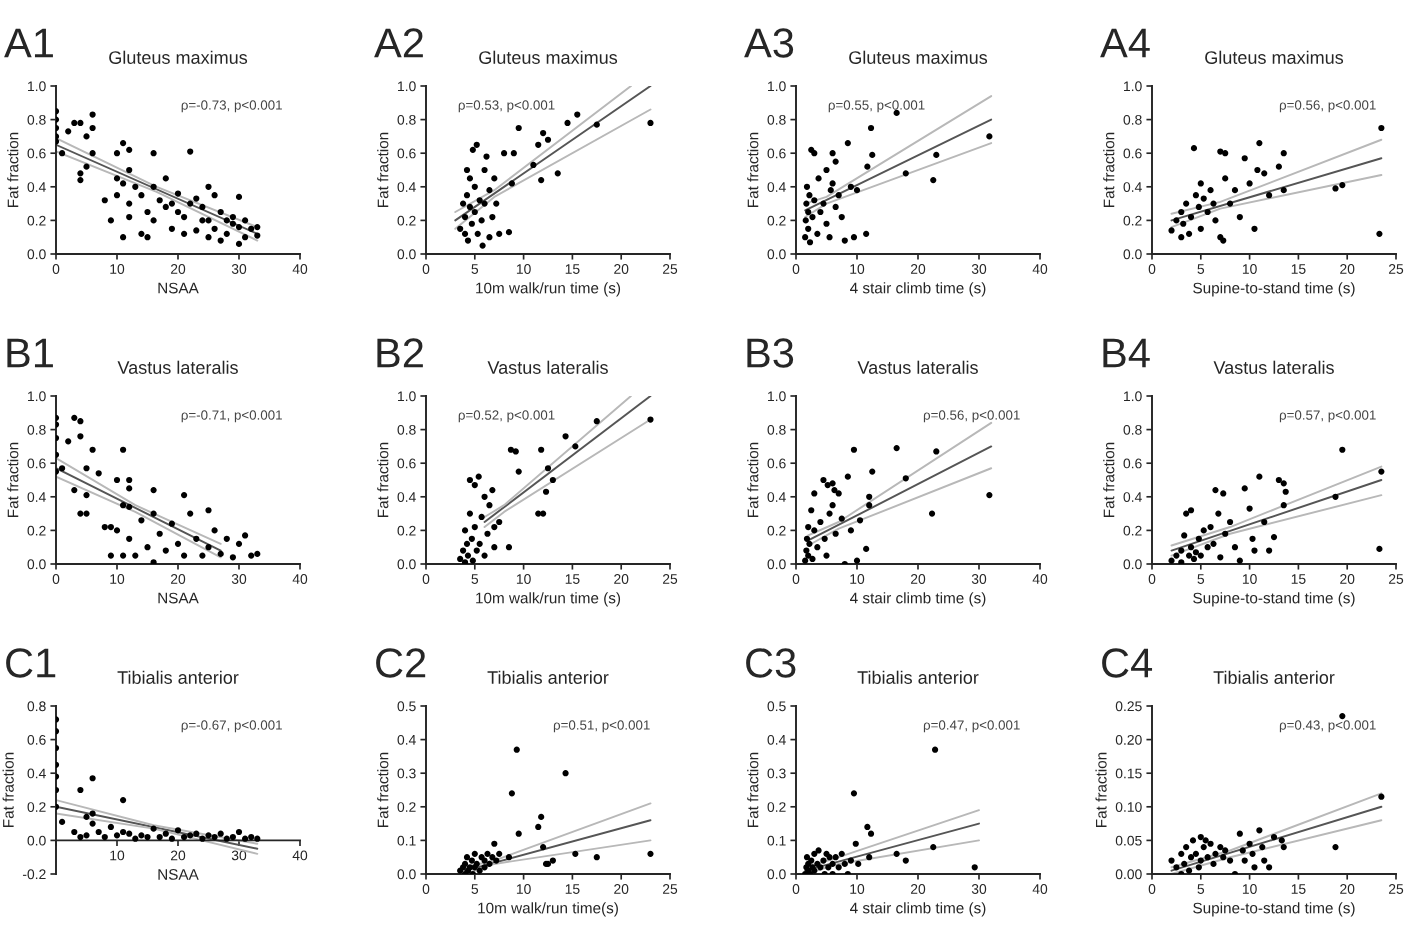 This screenshot has height=926, width=1418. Describe the element at coordinates (401, 663) in the screenshot. I see `text: C2` at that location.